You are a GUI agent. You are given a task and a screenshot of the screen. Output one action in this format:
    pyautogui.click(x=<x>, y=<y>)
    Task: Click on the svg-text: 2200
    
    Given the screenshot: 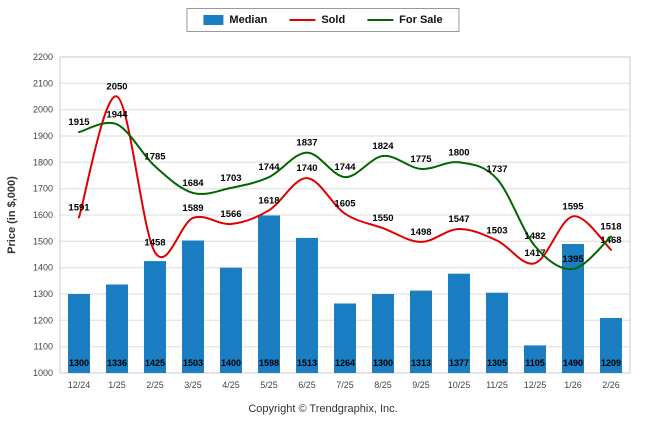 What is the action you would take?
    pyautogui.click(x=43, y=57)
    